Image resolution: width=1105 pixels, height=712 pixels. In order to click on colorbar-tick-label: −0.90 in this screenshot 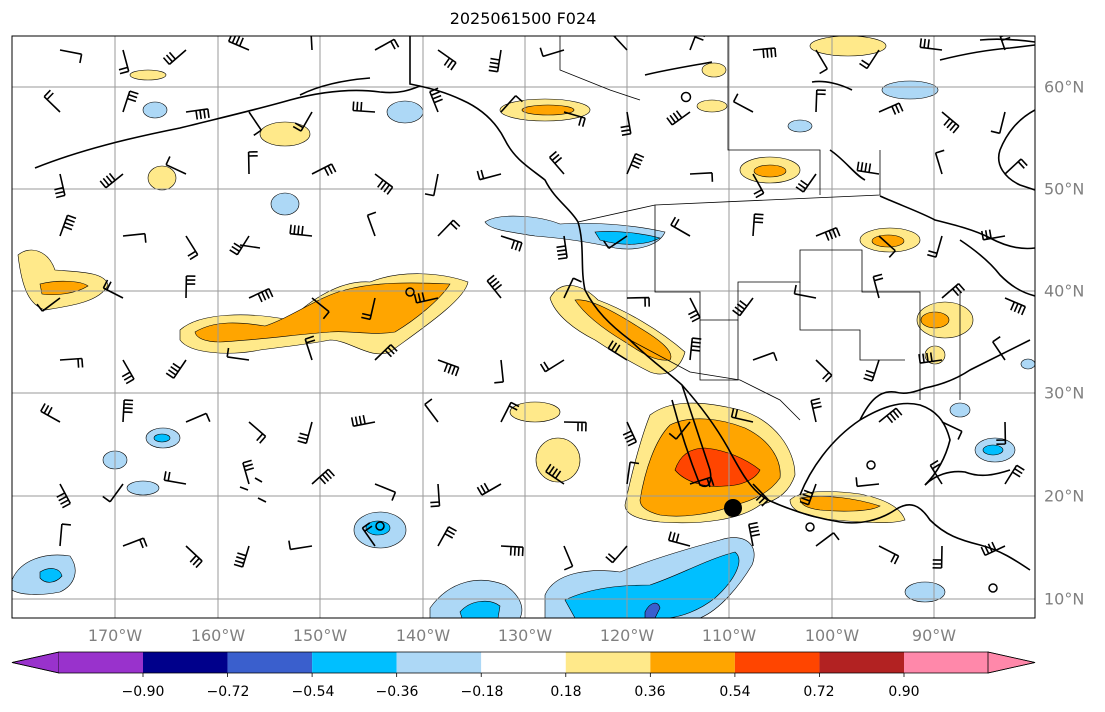, I will do `click(143, 692)`.